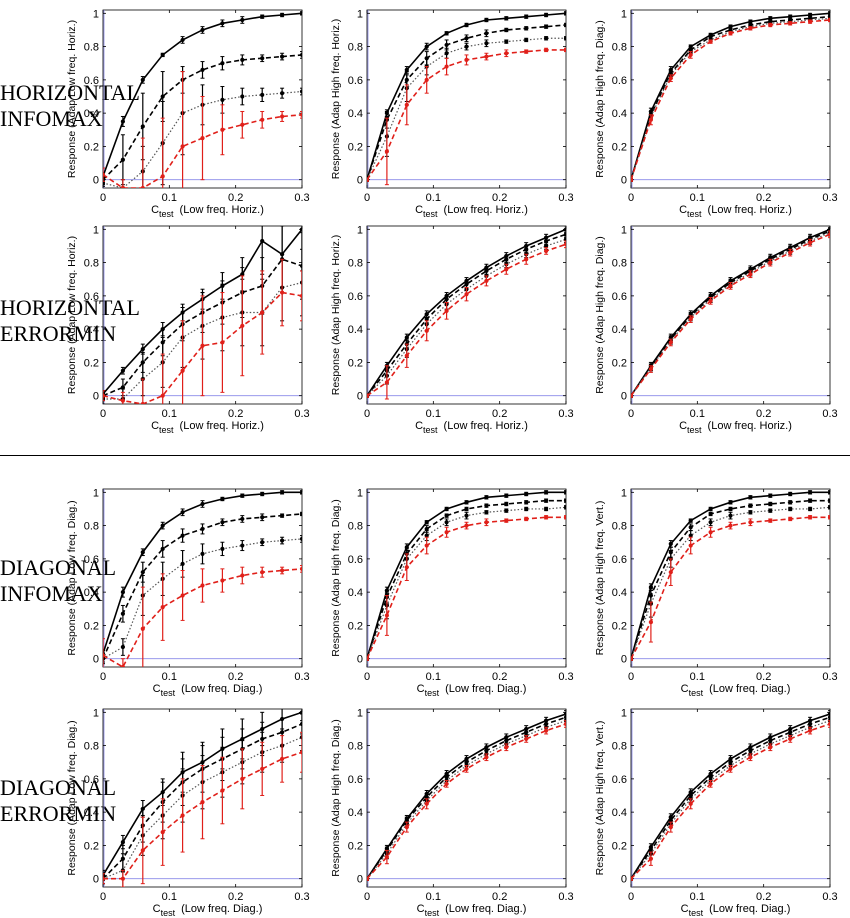  I want to click on plot-area, so click(202, 798).